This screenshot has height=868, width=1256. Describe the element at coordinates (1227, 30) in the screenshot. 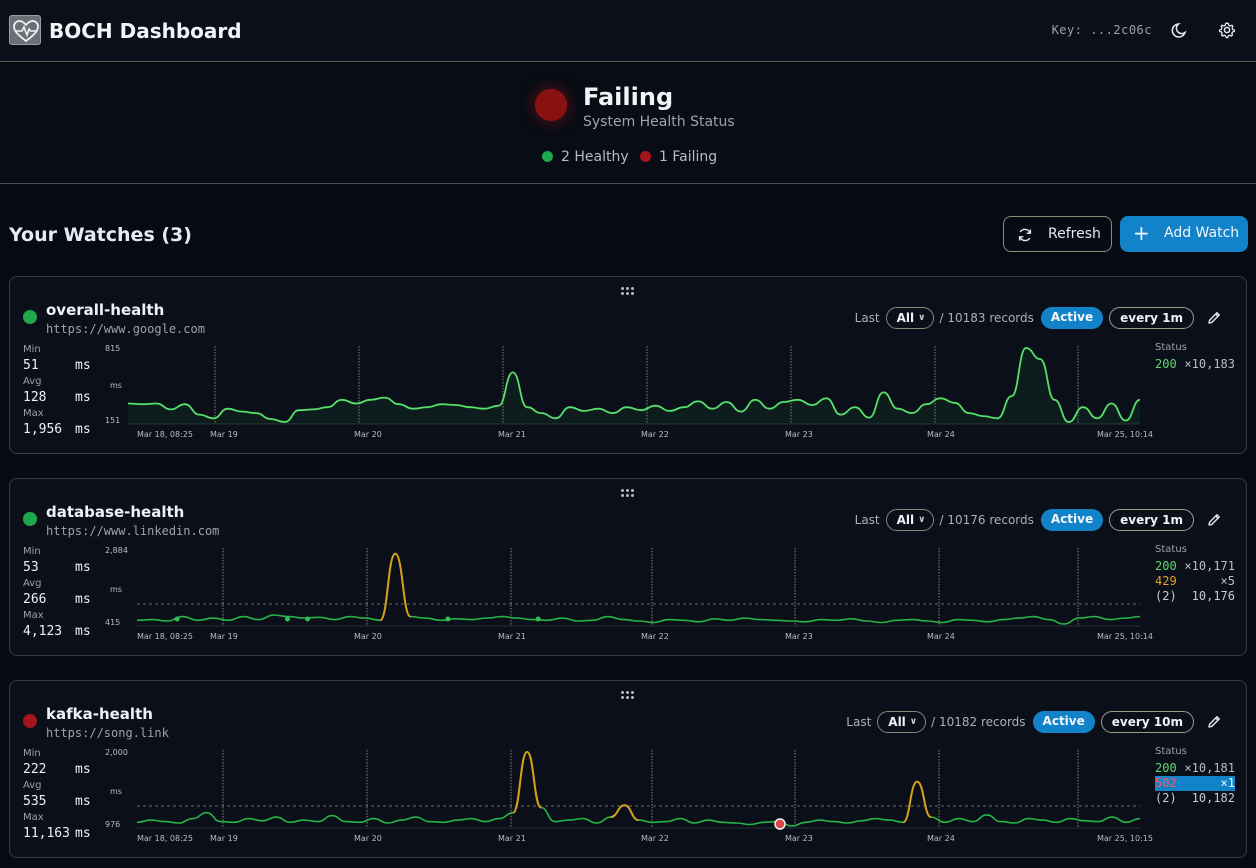

I see `settings-gear-icon` at that location.